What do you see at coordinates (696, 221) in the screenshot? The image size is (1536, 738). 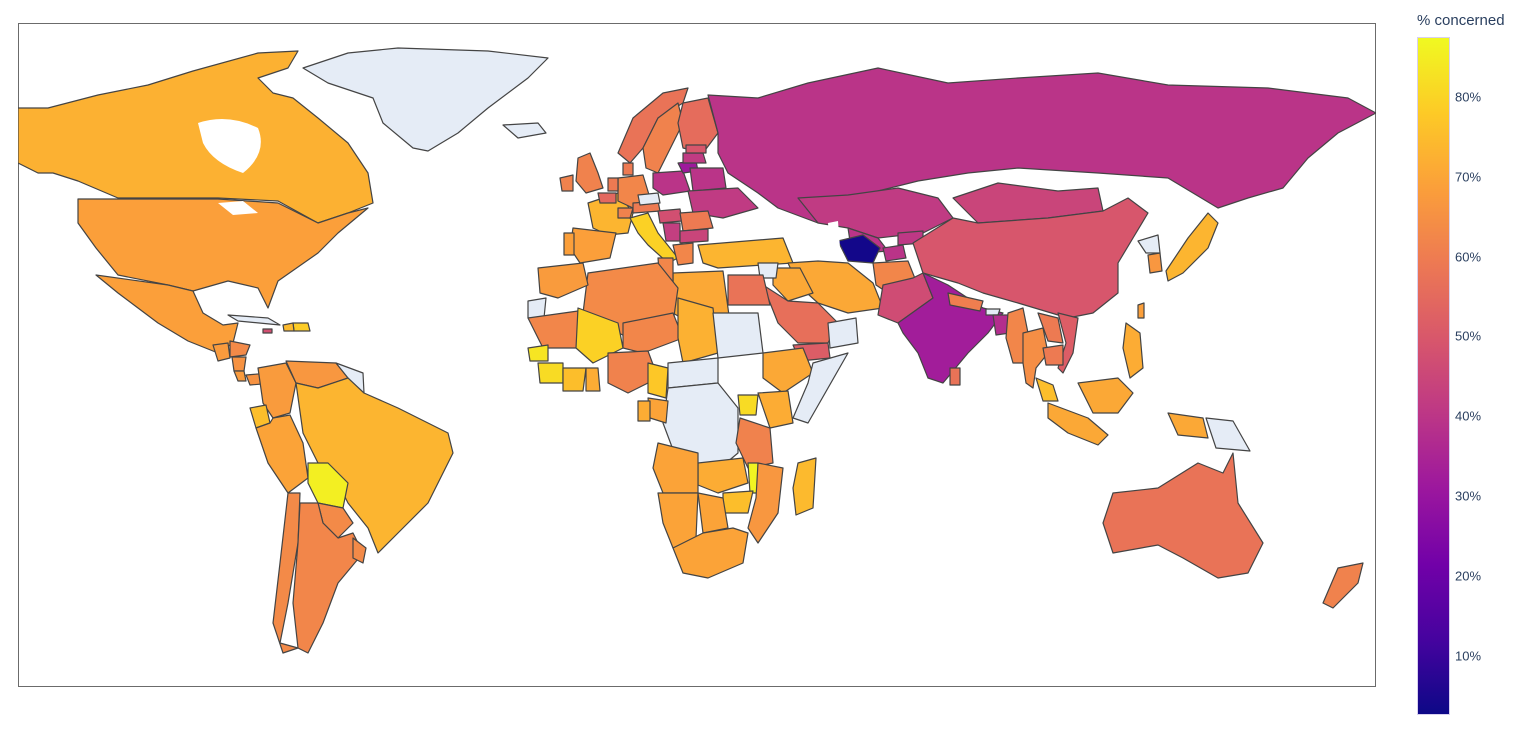 I see `country-romania: Romania: 60%` at bounding box center [696, 221].